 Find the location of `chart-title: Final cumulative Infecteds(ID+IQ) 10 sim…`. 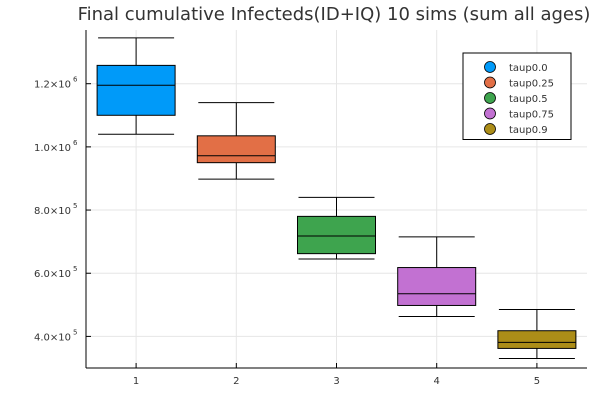

chart-title: Final cumulative Infecteds(ID+IQ) 10 sim… is located at coordinates (334, 14).